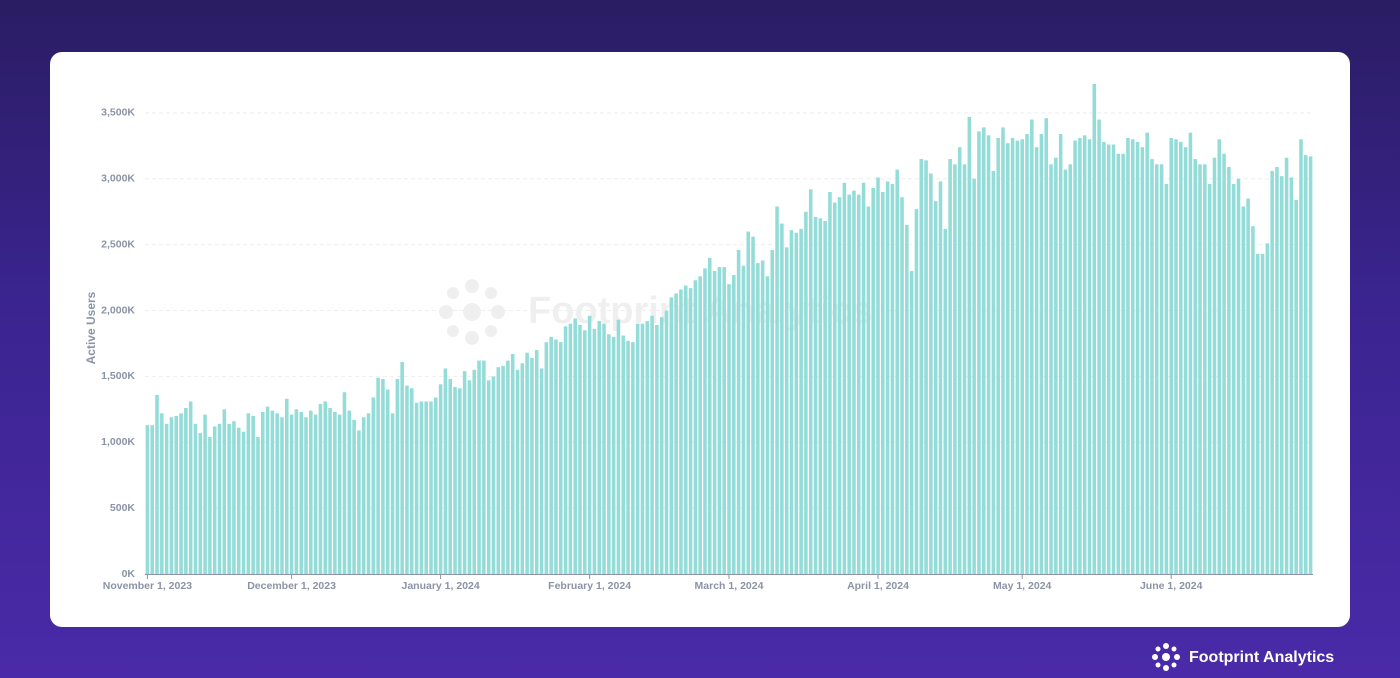 The image size is (1400, 678). What do you see at coordinates (129, 574) in the screenshot?
I see `y-tick-label: 0K` at bounding box center [129, 574].